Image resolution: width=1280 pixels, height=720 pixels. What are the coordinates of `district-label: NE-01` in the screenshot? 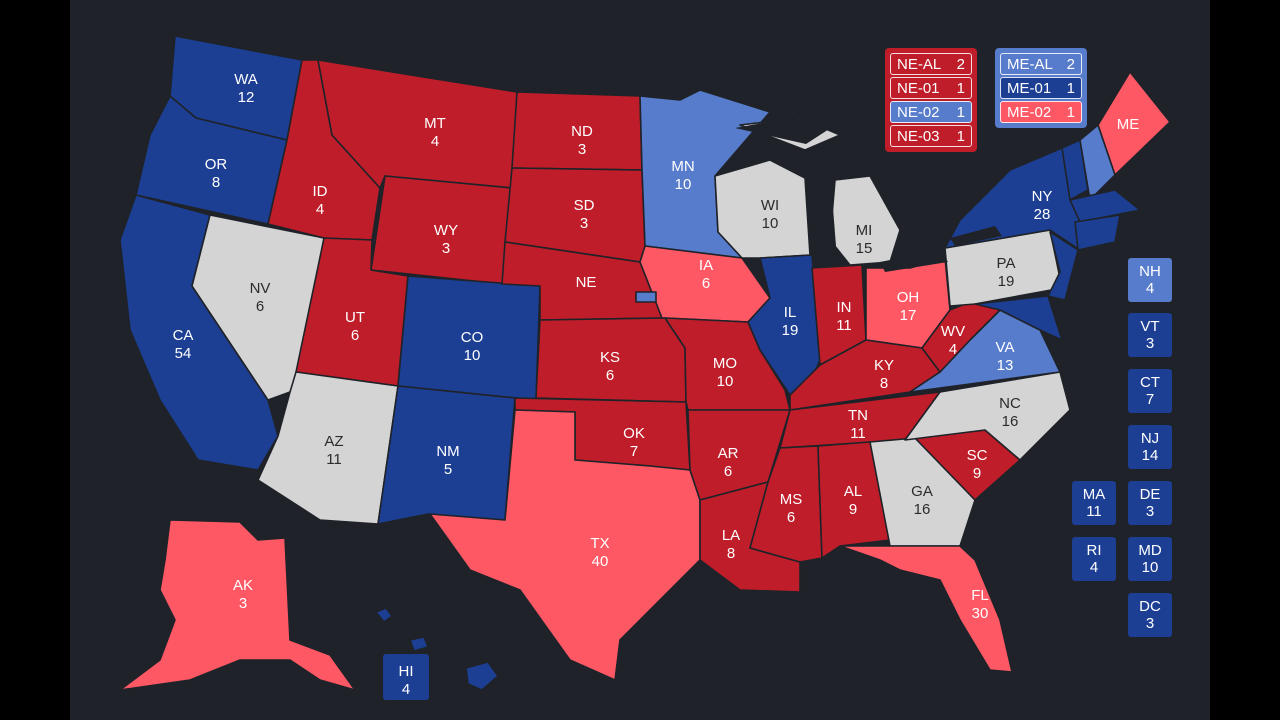 It's located at (918, 88).